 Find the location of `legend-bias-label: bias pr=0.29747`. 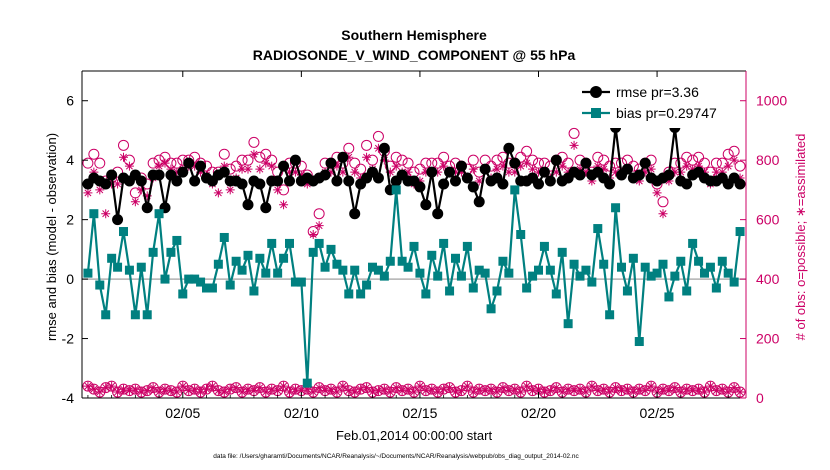

legend-bias-label: bias pr=0.29747 is located at coordinates (666, 113).